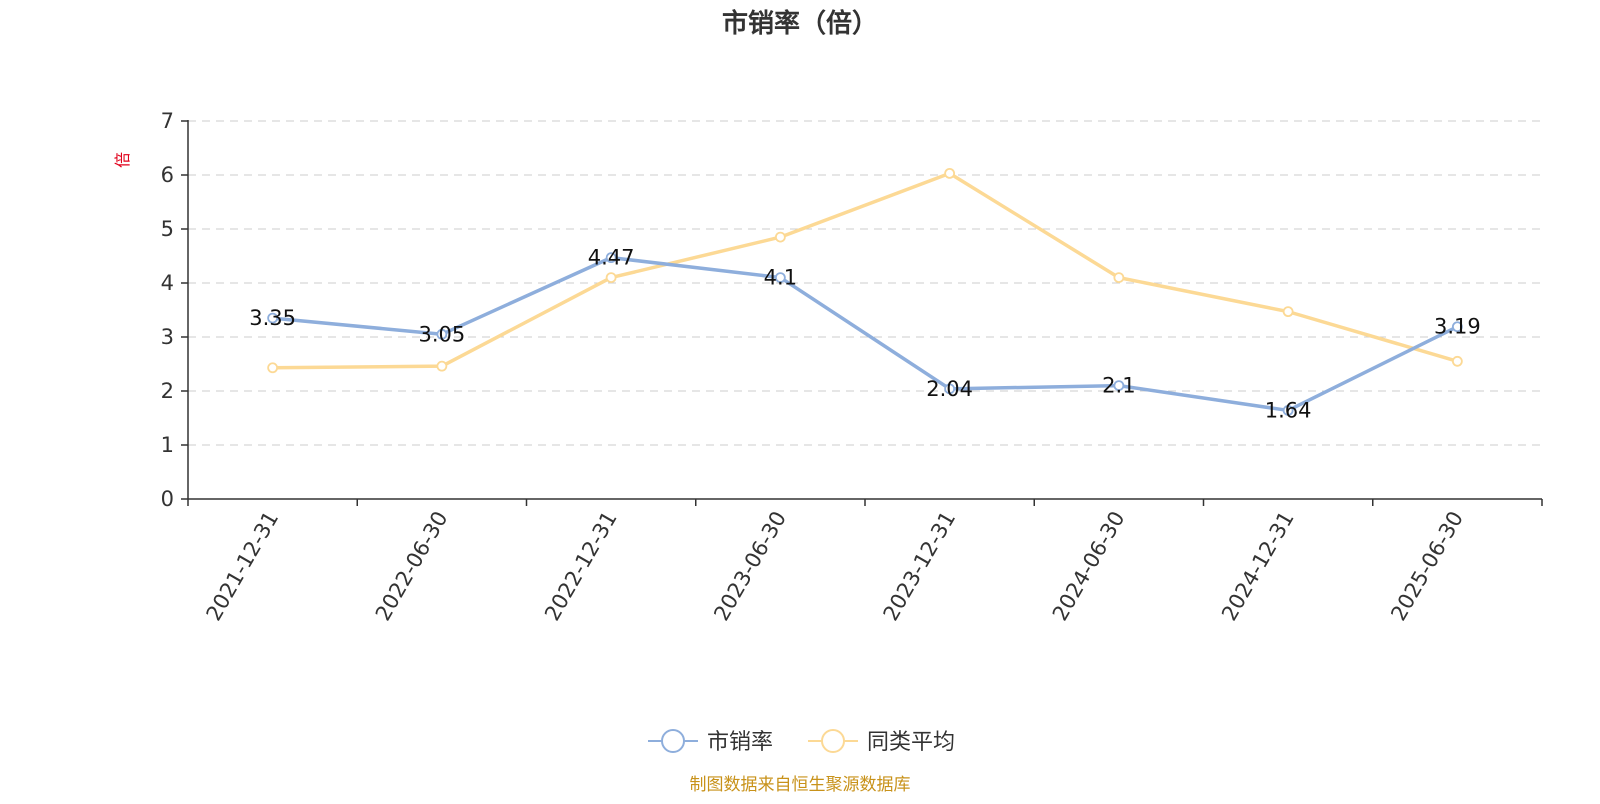  I want to click on legend: 市销率 同类平均, so click(801, 742).